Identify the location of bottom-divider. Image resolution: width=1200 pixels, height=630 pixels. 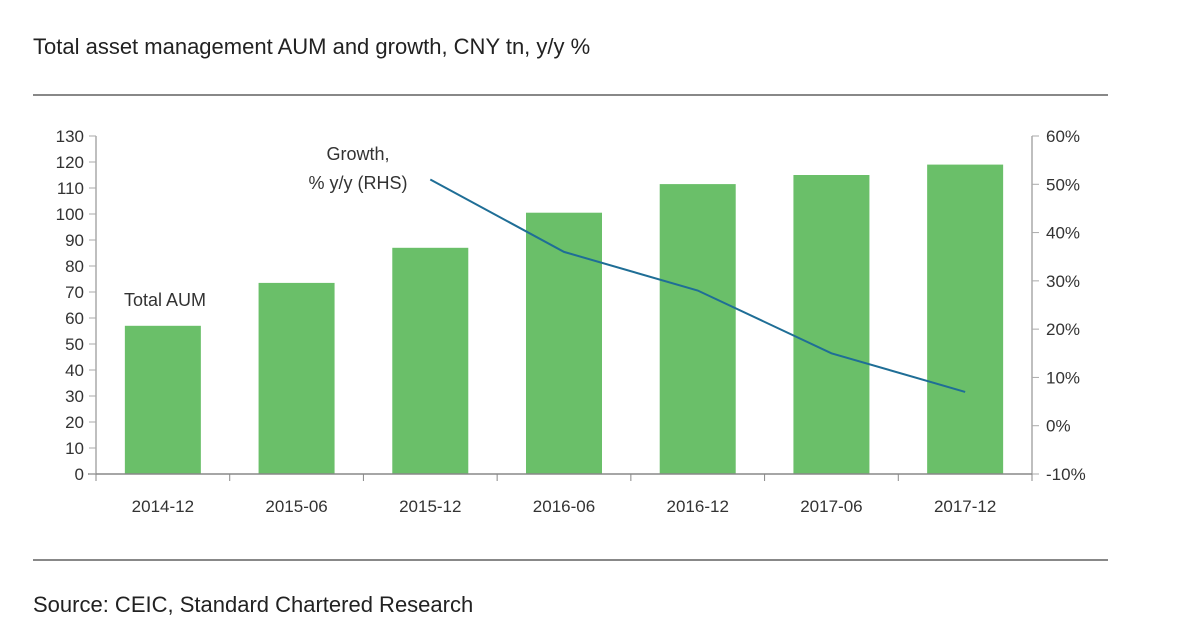
(570, 560).